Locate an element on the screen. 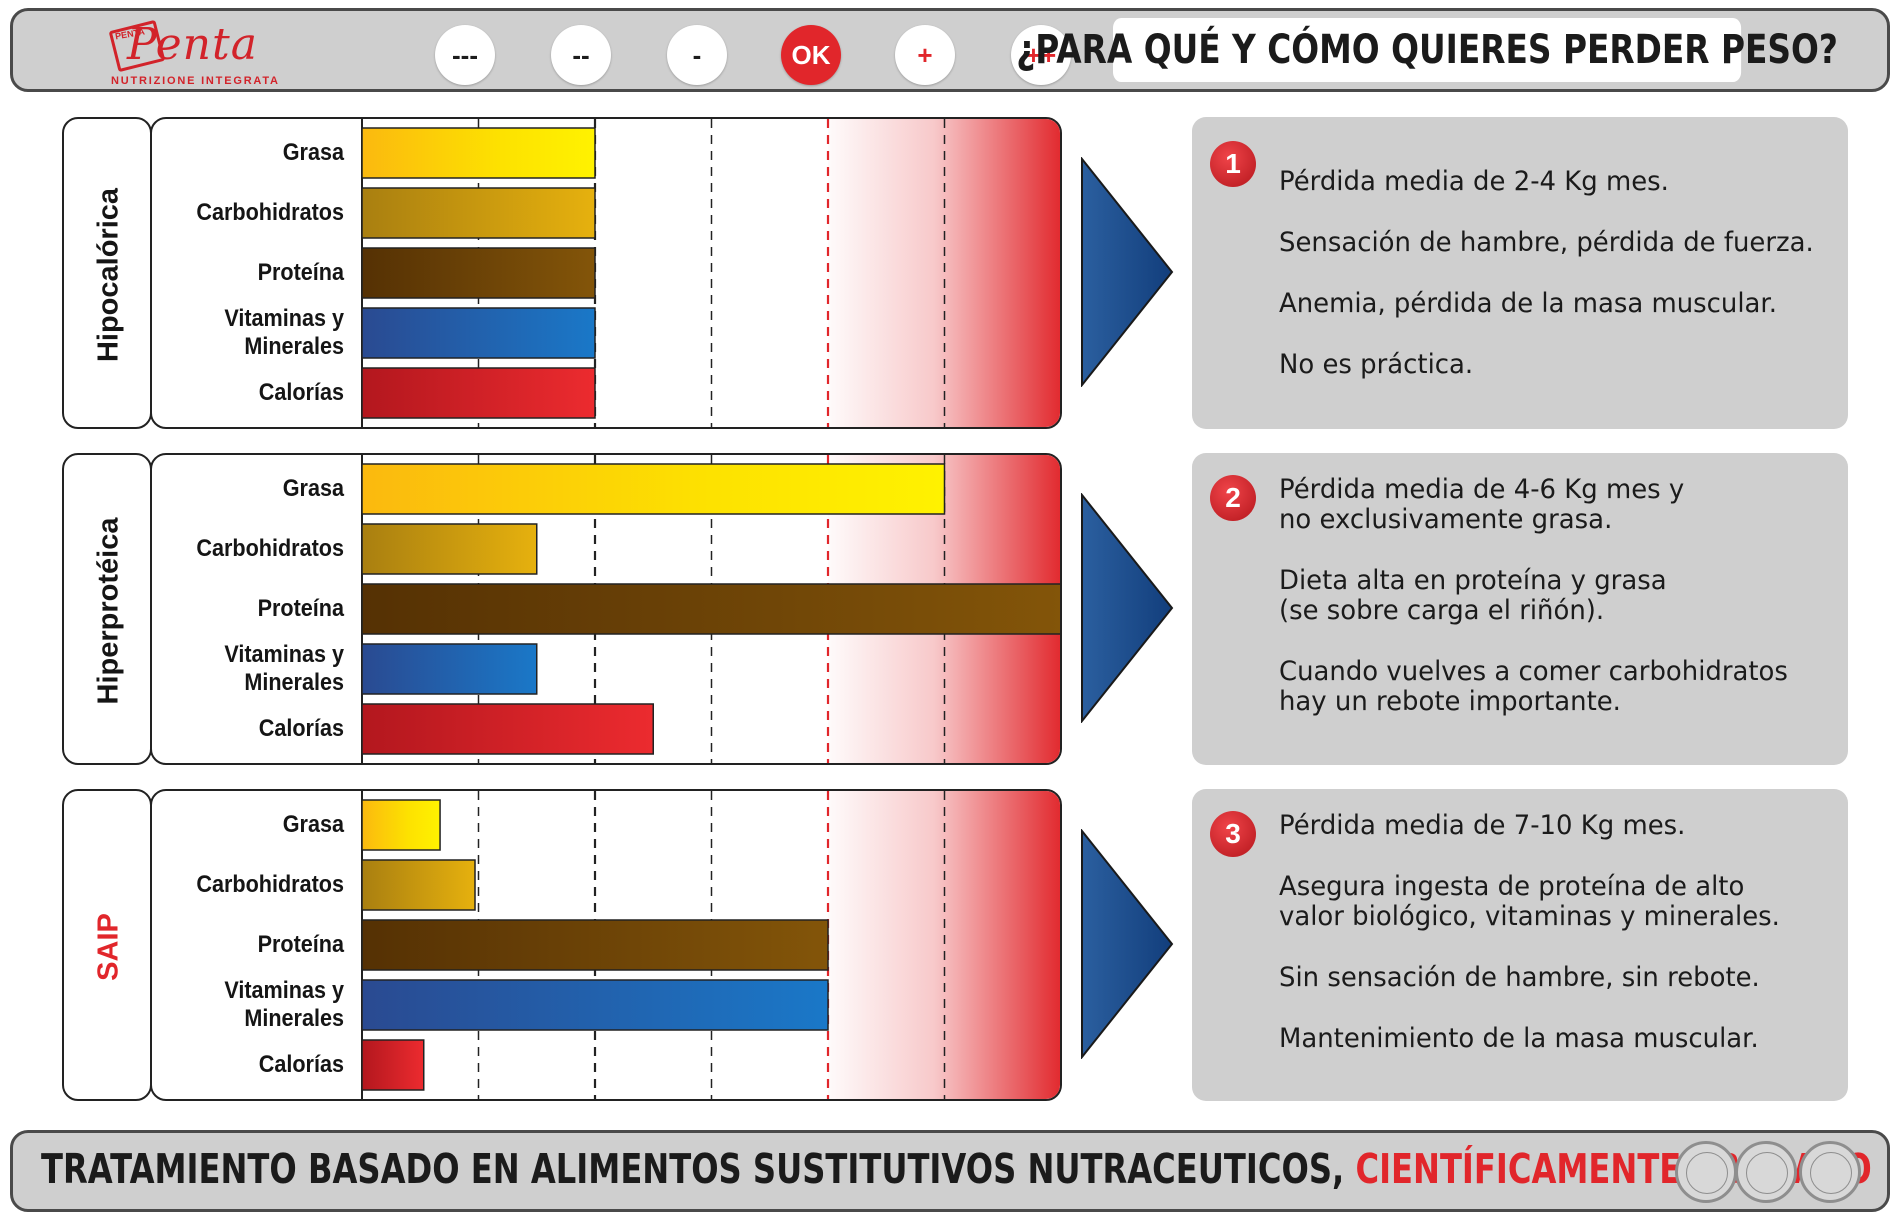 This screenshot has width=1900, height=1219. logo-tagline: NUTRIZIONE INTEGRATA is located at coordinates (195, 81).